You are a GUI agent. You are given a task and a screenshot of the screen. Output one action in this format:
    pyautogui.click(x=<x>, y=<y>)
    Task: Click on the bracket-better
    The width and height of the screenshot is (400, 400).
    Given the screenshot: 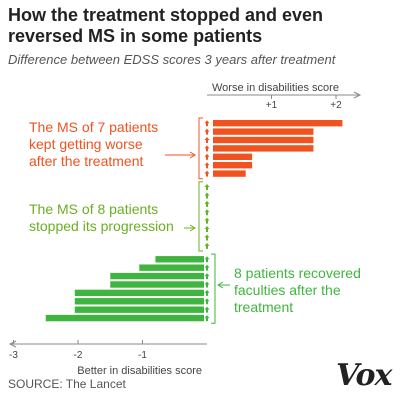 What is the action you would take?
    pyautogui.click(x=213, y=288)
    